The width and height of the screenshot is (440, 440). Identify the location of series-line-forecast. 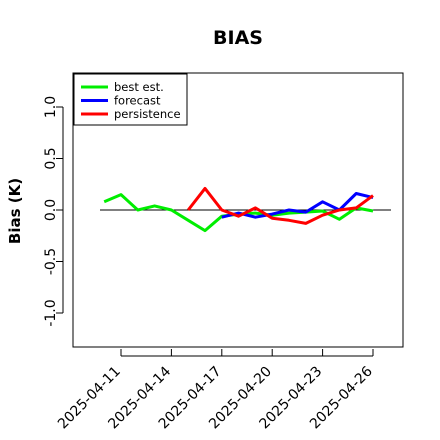
(297, 205).